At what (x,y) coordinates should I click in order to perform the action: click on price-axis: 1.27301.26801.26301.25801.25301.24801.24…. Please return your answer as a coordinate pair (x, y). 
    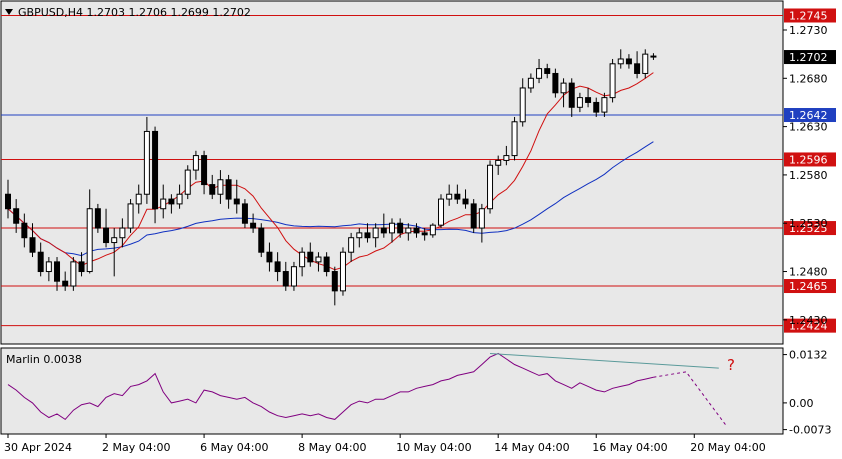
    Looking at the image, I should click on (809, 175).